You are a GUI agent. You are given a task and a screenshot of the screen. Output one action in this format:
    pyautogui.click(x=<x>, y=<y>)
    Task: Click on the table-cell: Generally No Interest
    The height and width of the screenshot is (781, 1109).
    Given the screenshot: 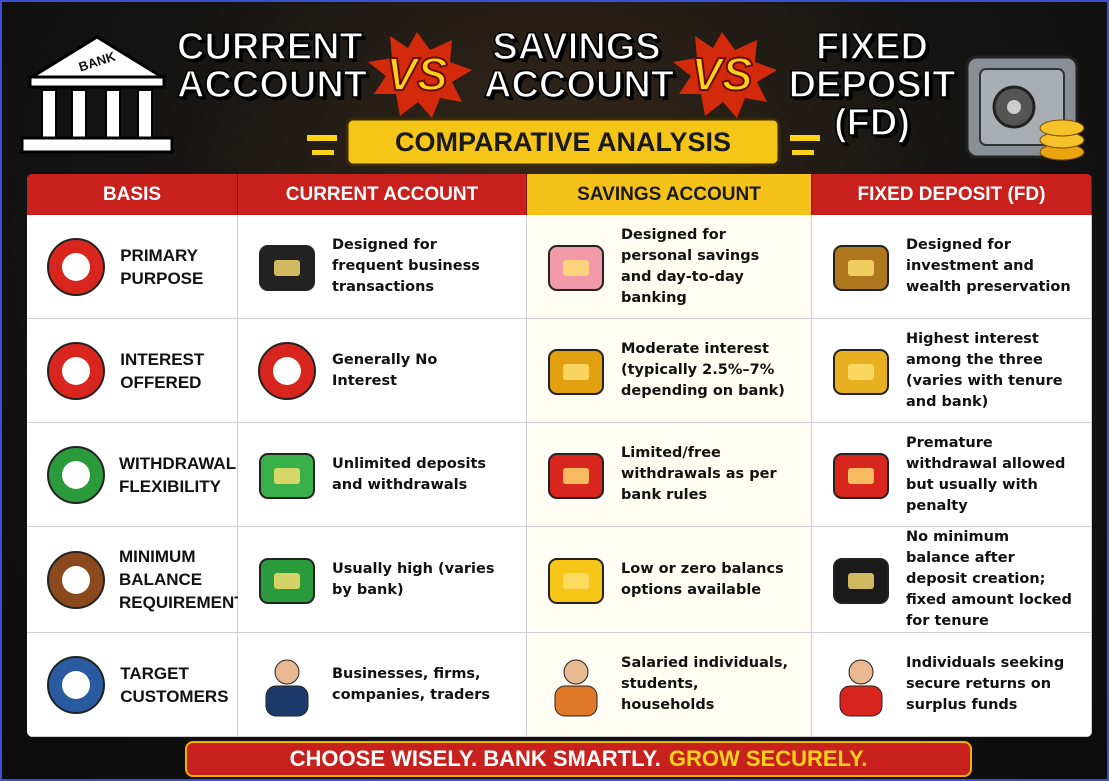 What is the action you would take?
    pyautogui.click(x=382, y=371)
    